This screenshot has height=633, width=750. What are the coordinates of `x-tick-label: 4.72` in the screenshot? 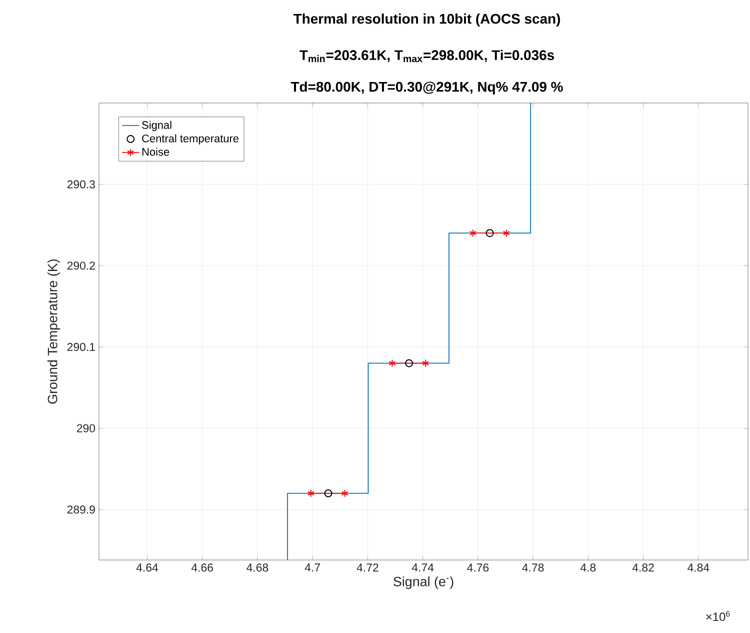 It's located at (367, 568).